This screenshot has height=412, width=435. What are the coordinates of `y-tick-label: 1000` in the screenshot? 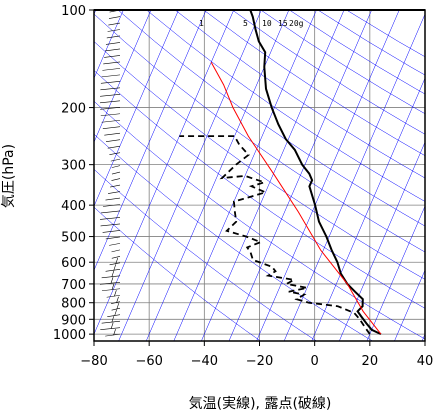 It's located at (69, 335).